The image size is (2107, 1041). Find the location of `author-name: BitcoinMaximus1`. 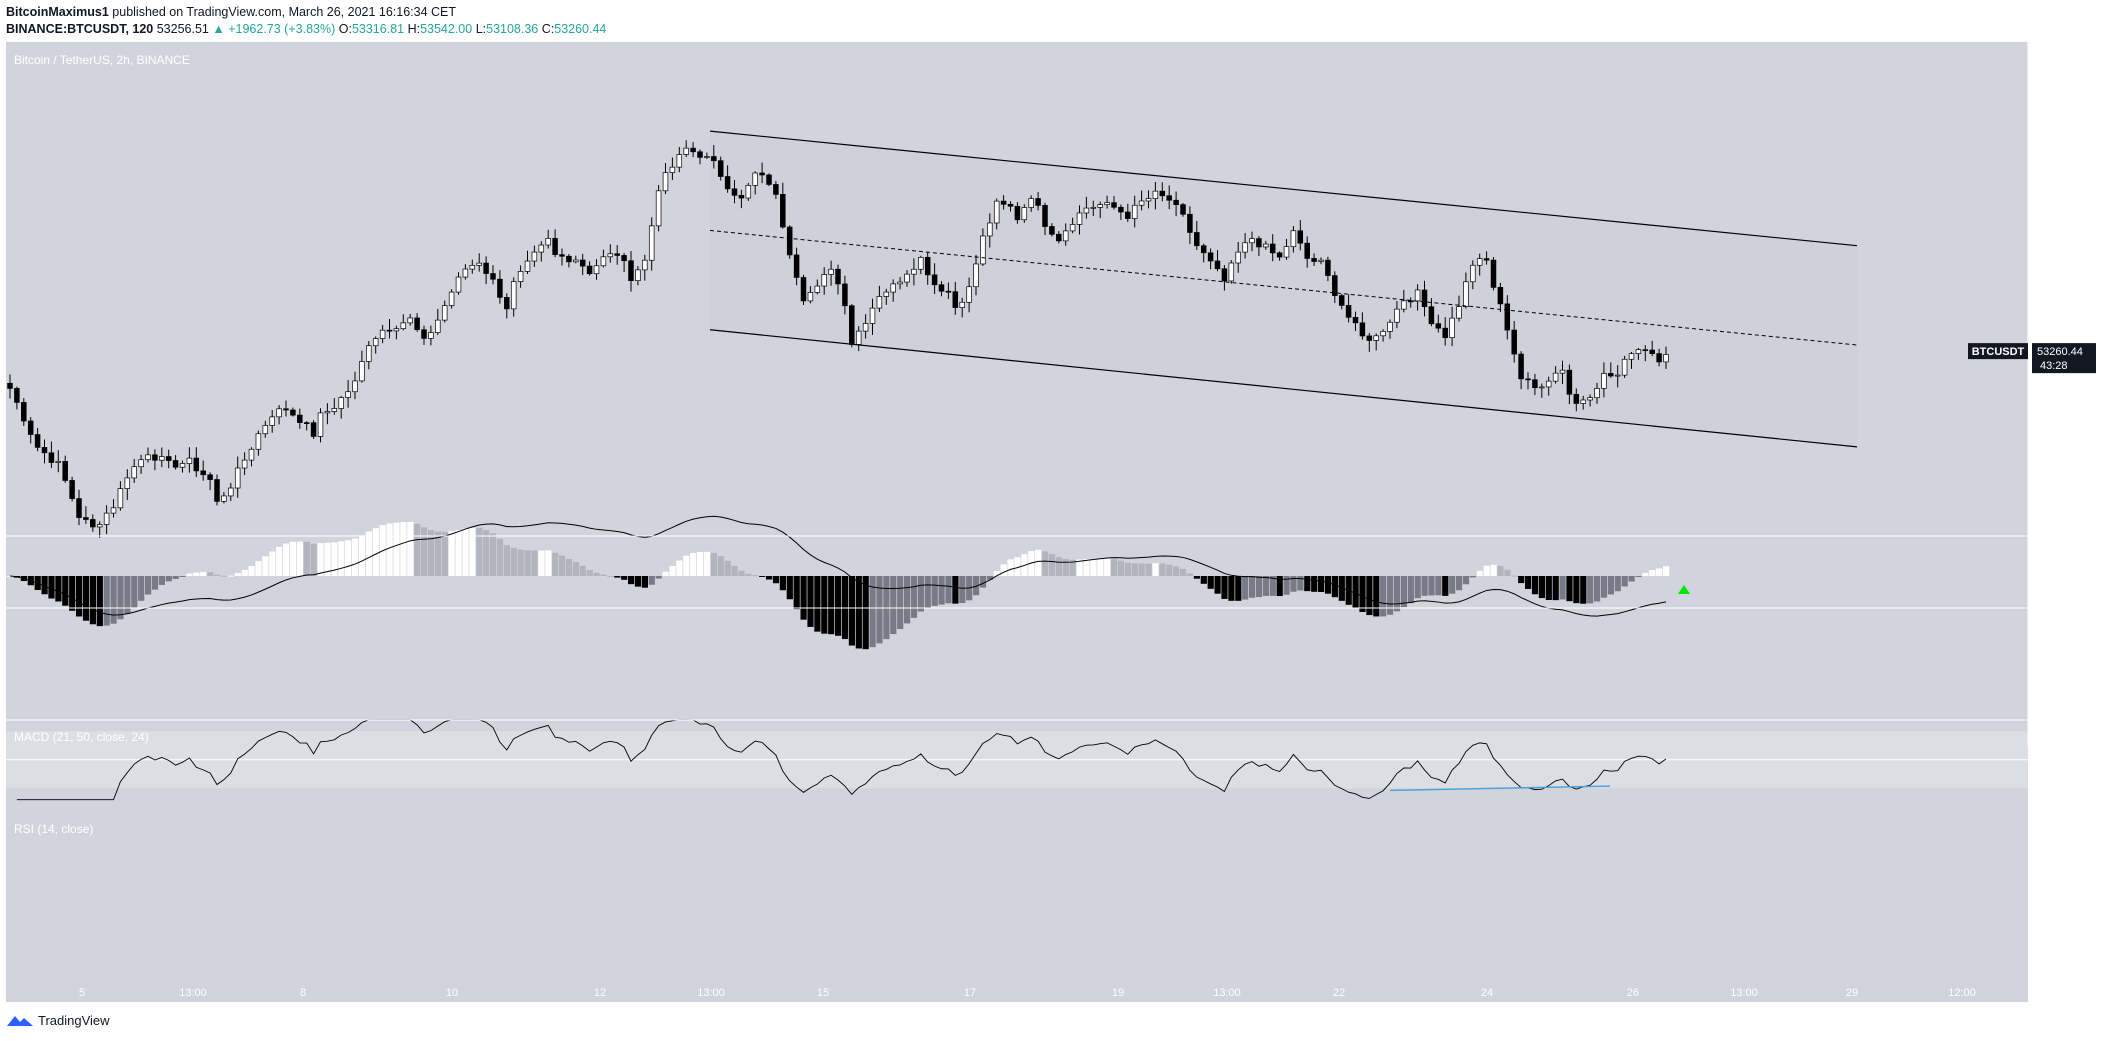

author-name: BitcoinMaximus1 is located at coordinates (57, 12).